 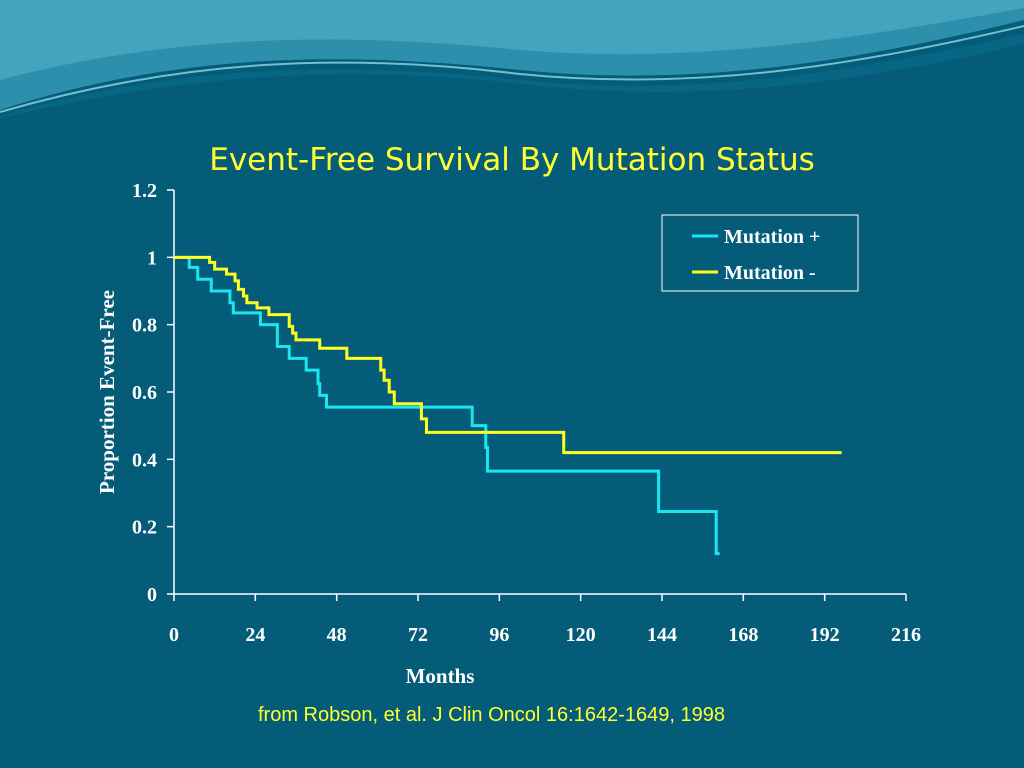 I want to click on y-tick-label: 0.8, so click(x=144, y=326).